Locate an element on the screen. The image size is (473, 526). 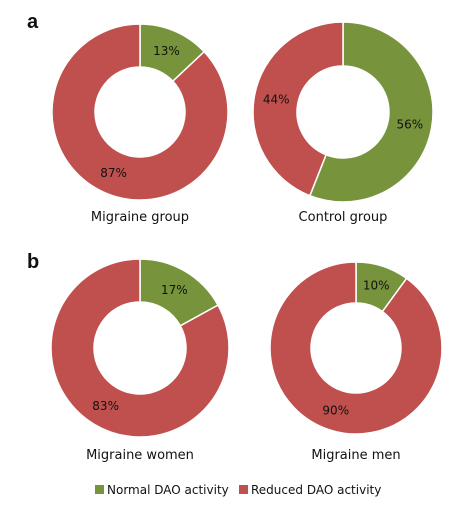
caption-migraine-group: Migraine group is located at coordinates (140, 217).